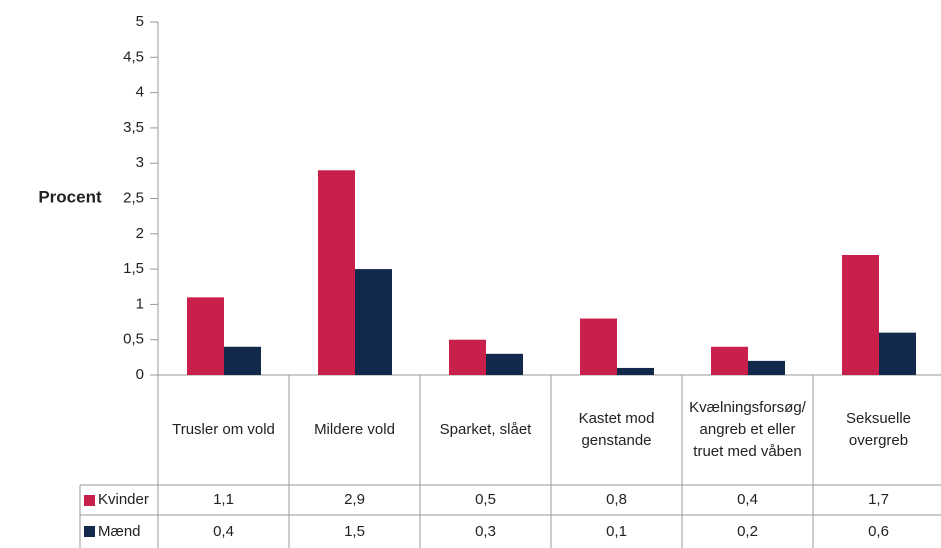 The height and width of the screenshot is (548, 941). I want to click on y-tick-label: 2, so click(140, 233).